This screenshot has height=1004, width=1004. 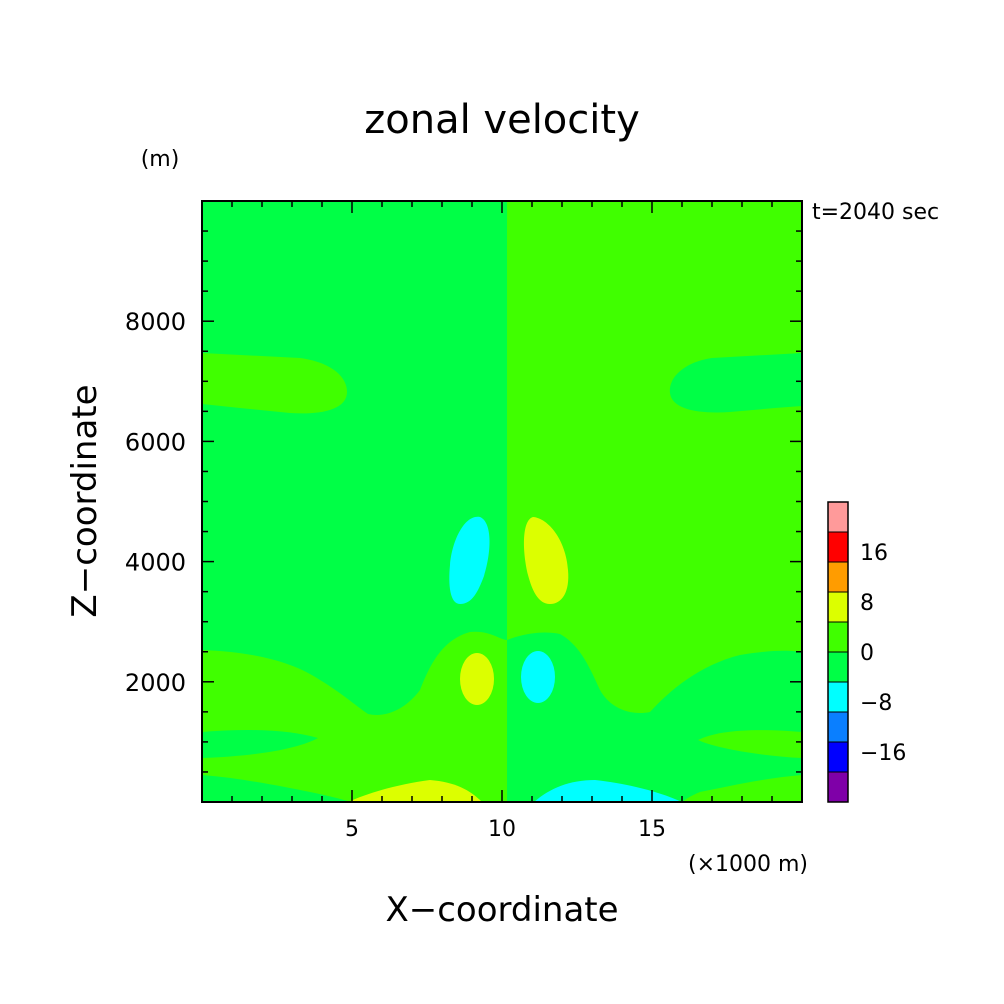 What do you see at coordinates (155, 322) in the screenshot?
I see `y-tick-label: 8000` at bounding box center [155, 322].